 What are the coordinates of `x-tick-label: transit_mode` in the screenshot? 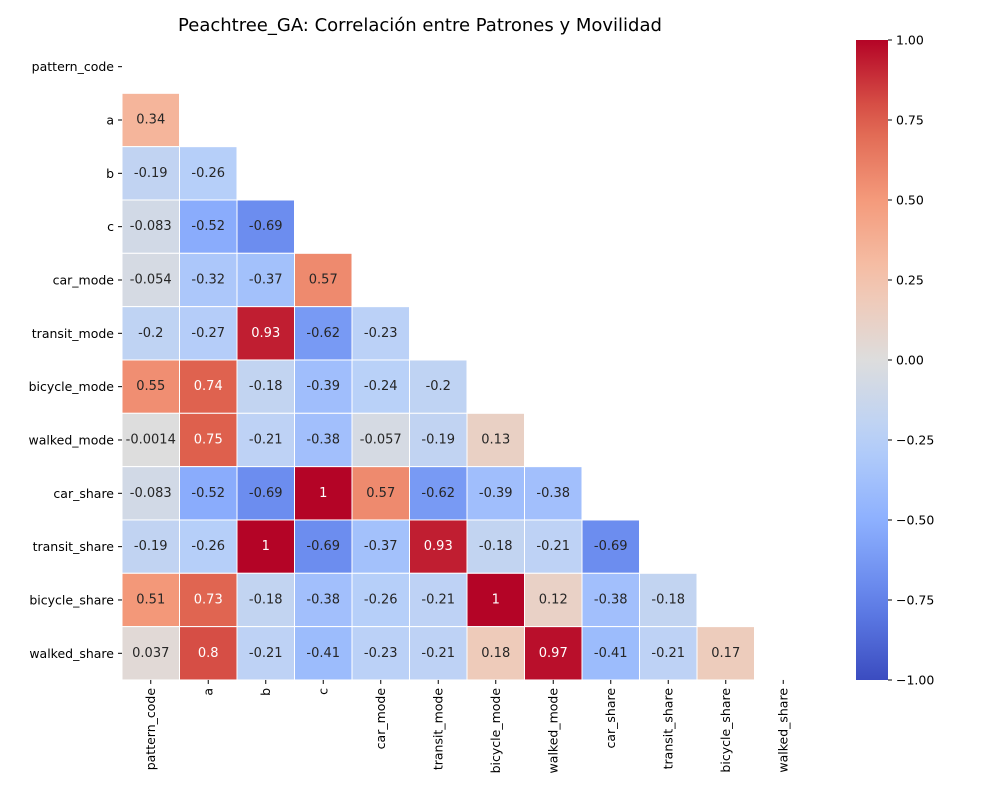 It's located at (438, 729).